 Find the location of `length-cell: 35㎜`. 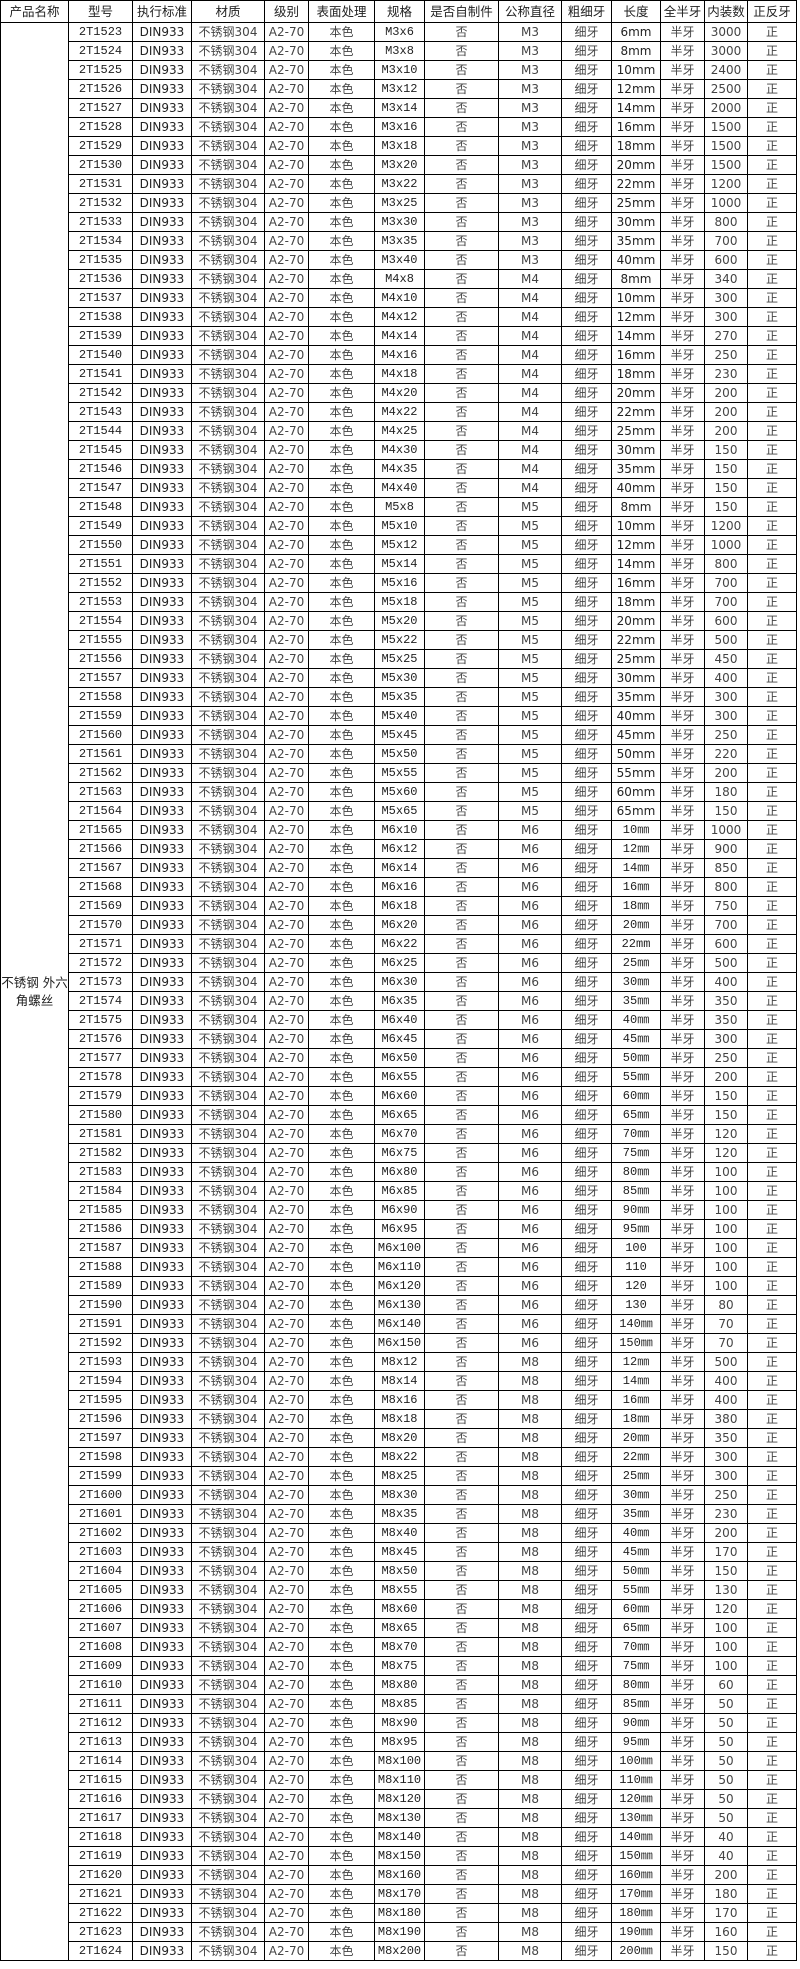

length-cell: 35㎜ is located at coordinates (636, 1514).